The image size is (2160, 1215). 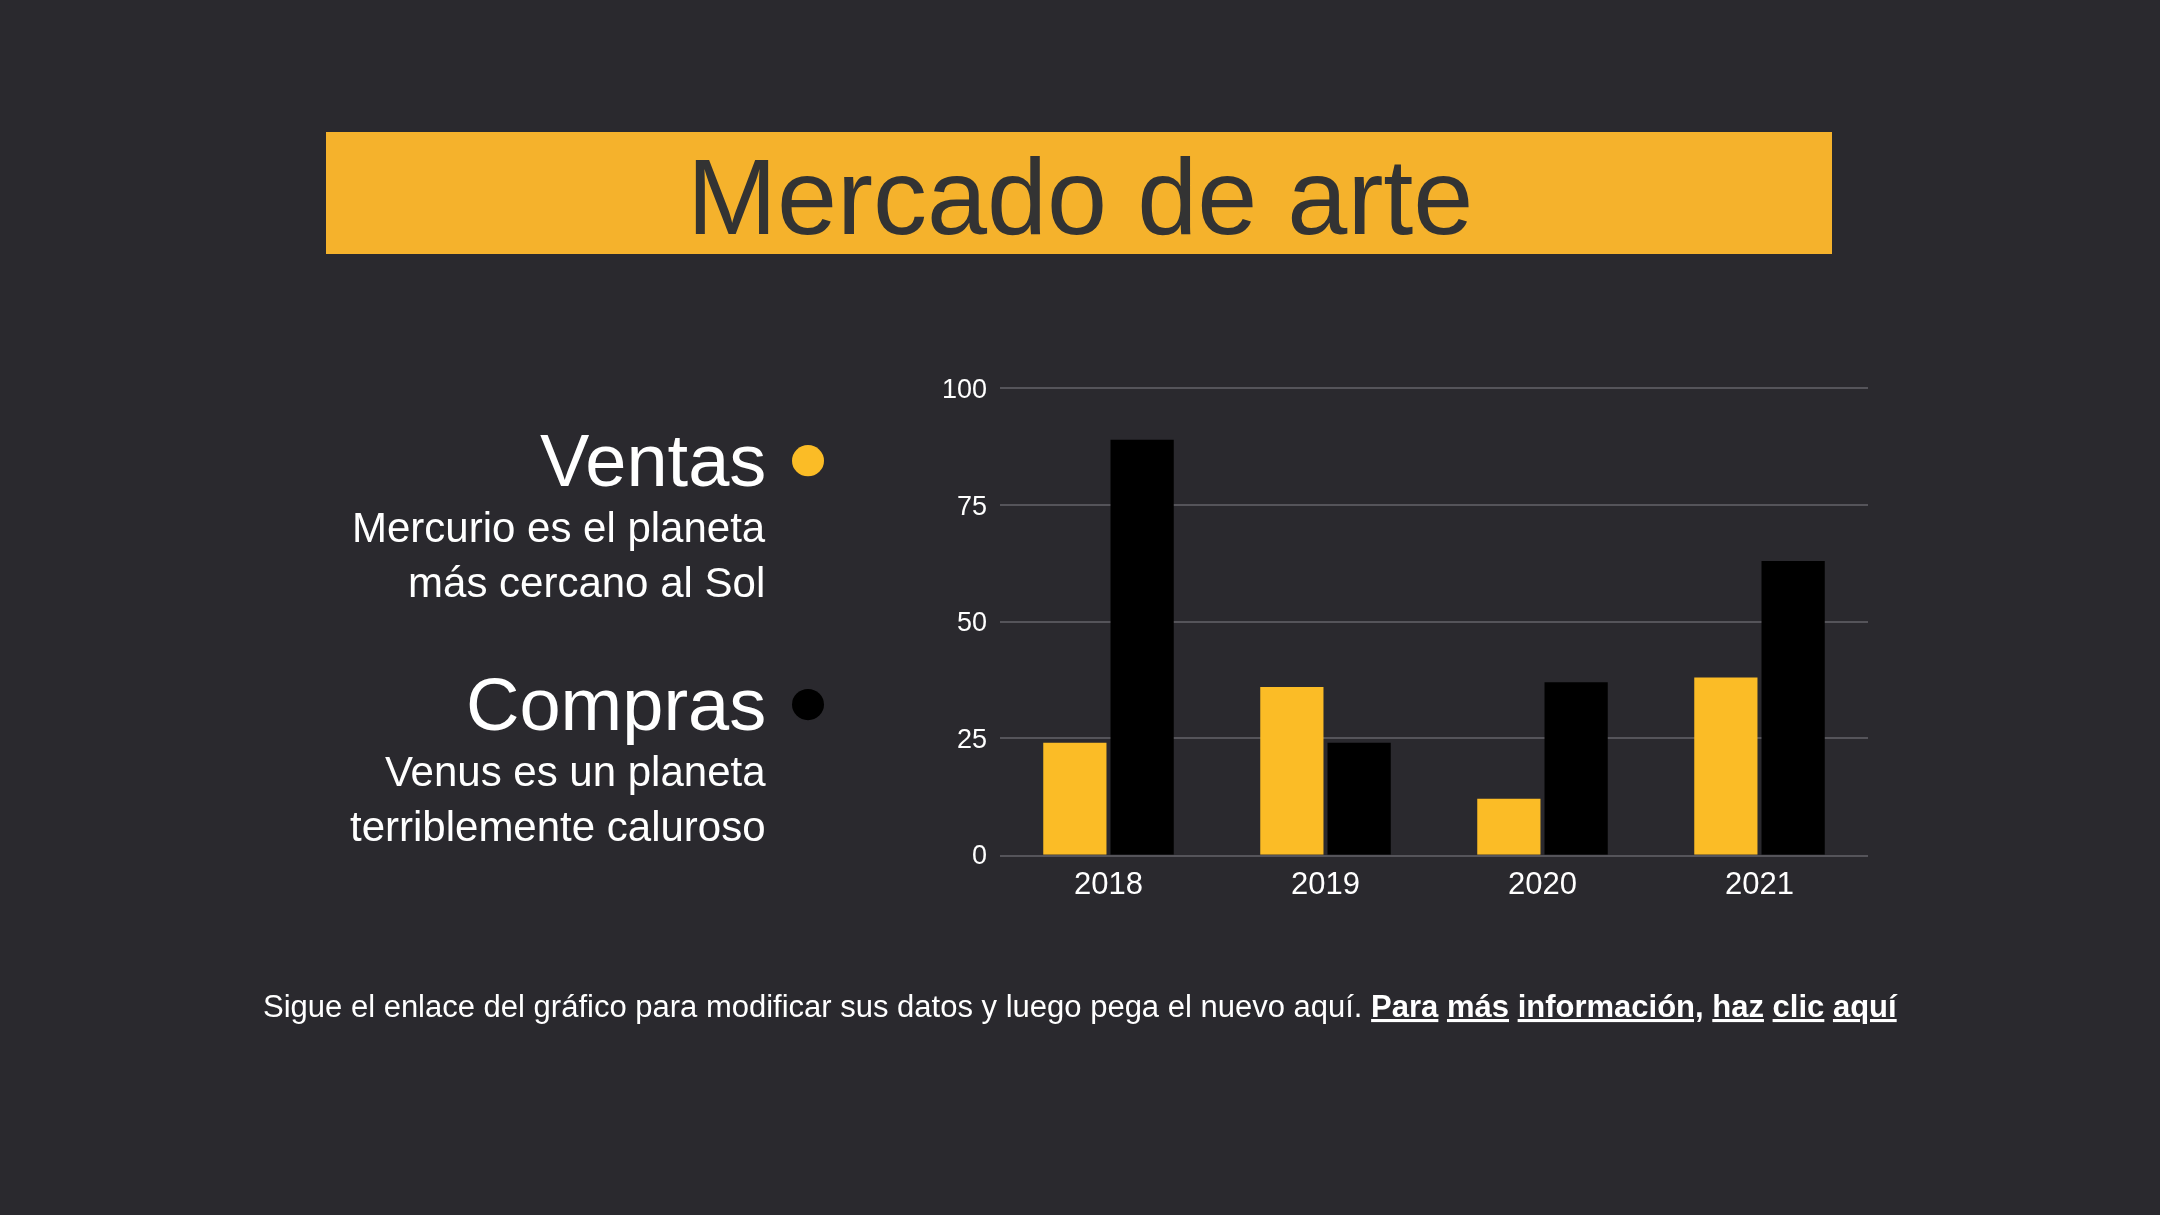 What do you see at coordinates (979, 855) in the screenshot?
I see `y-tick-label: 0` at bounding box center [979, 855].